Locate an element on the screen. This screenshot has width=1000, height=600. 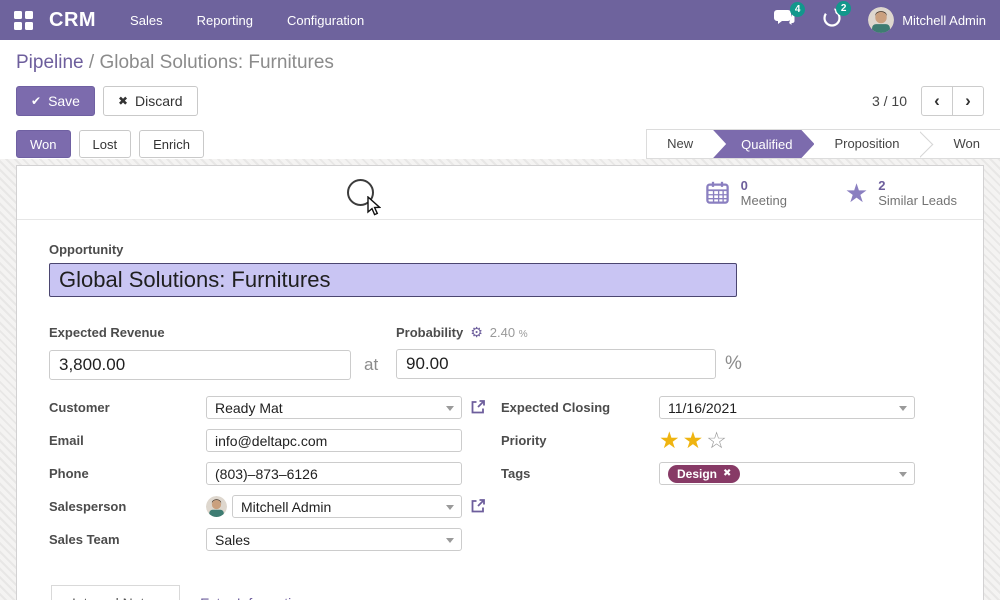
phone-input is located at coordinates (334, 473).